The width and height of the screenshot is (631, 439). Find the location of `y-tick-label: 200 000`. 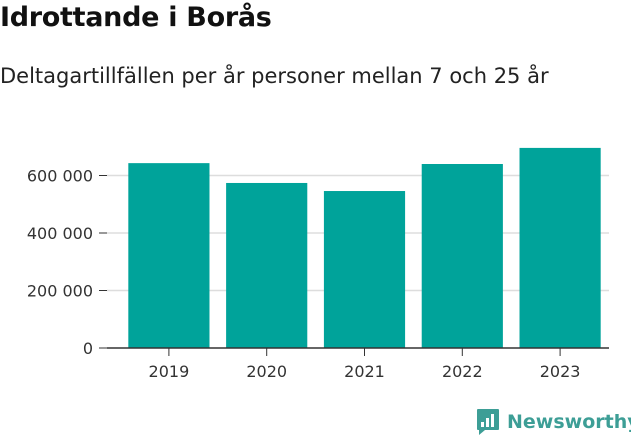

y-tick-label: 200 000 is located at coordinates (60, 291).